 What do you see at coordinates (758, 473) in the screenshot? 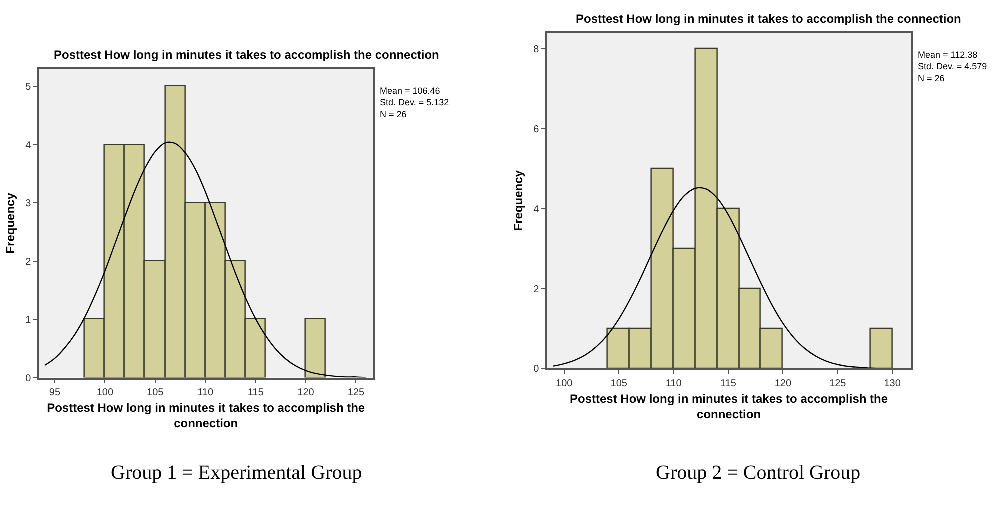
I see `text: Group 2 = Control Group` at bounding box center [758, 473].